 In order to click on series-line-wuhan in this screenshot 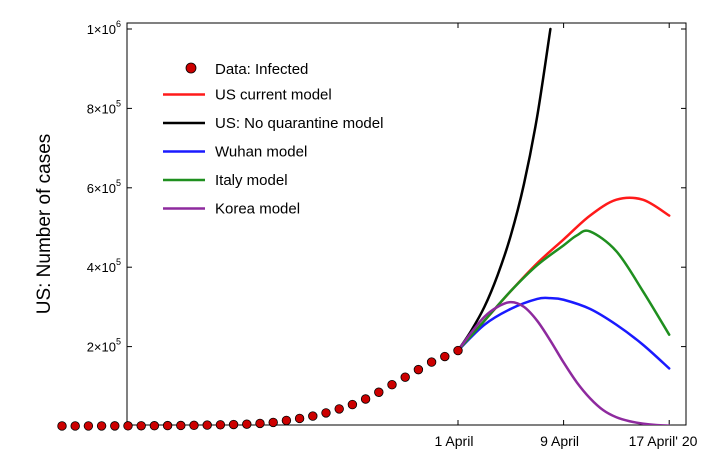, I will do `click(563, 333)`.